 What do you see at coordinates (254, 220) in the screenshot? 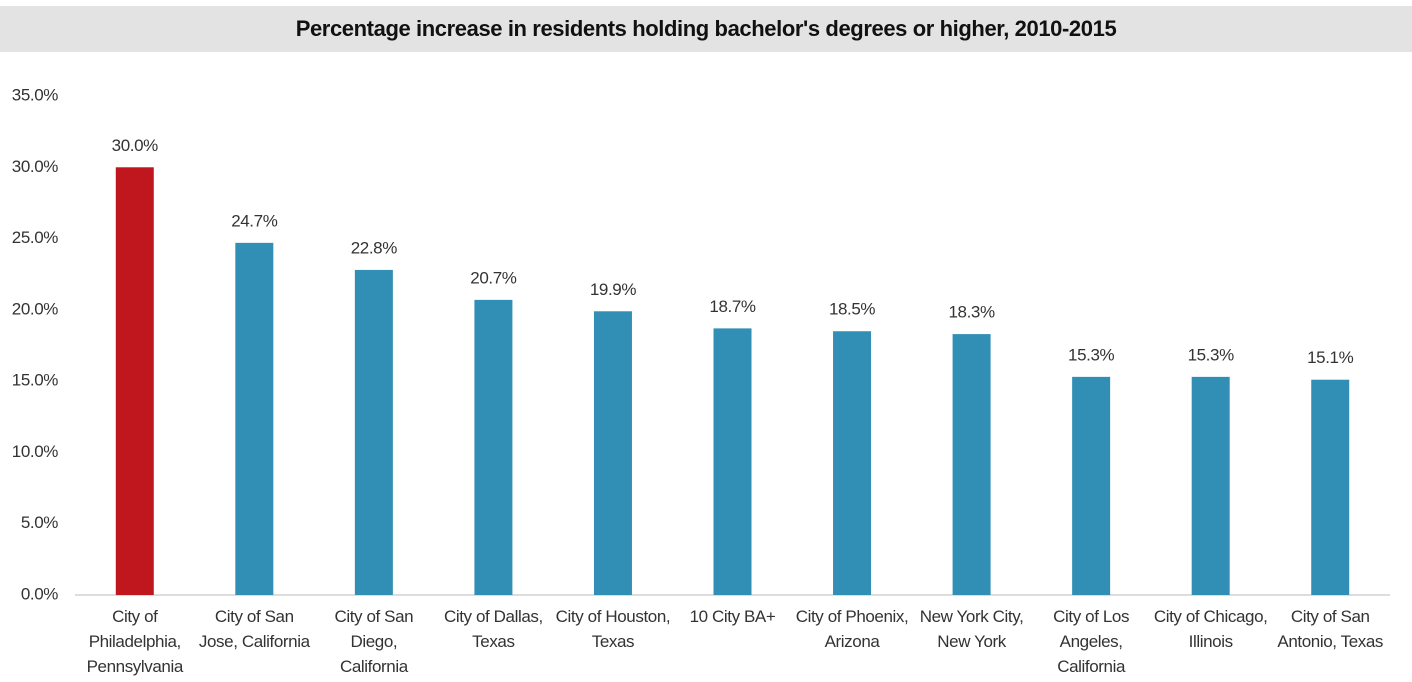
I see `data-label: 24.7%` at bounding box center [254, 220].